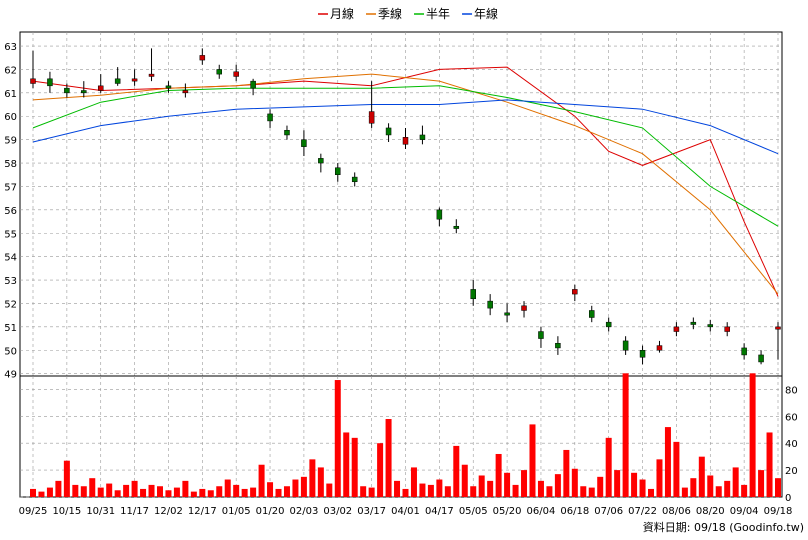 The width and height of the screenshot is (808, 540). I want to click on price-tick-54: 54, so click(10, 258).